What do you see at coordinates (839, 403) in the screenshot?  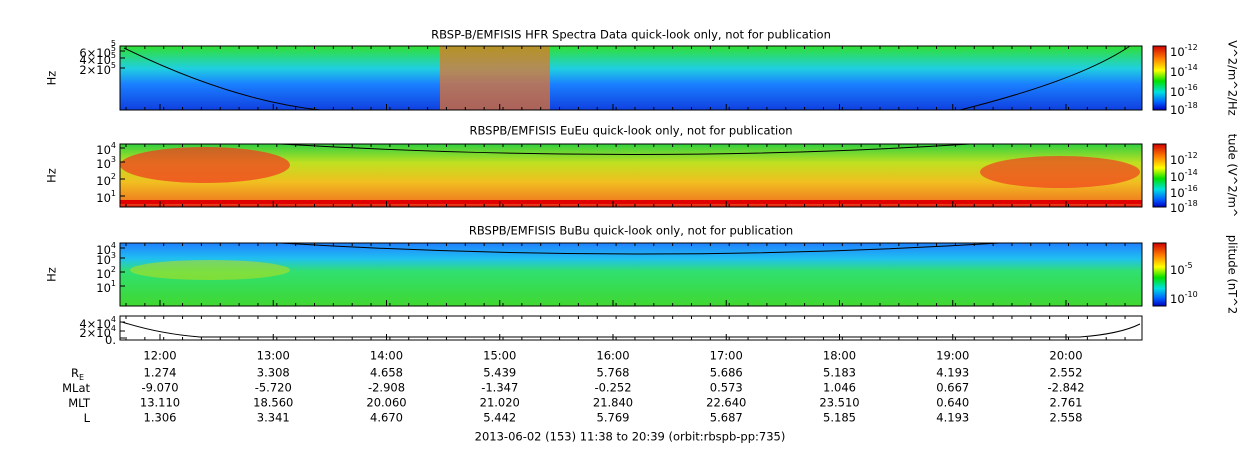 I see `ephemeris-value: 23.510` at bounding box center [839, 403].